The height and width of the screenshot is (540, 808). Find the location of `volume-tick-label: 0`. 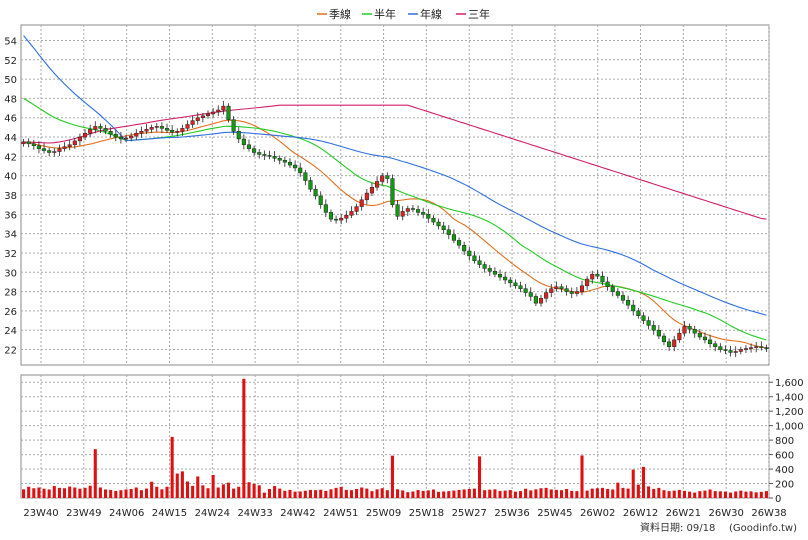

volume-tick-label: 0 is located at coordinates (778, 499).